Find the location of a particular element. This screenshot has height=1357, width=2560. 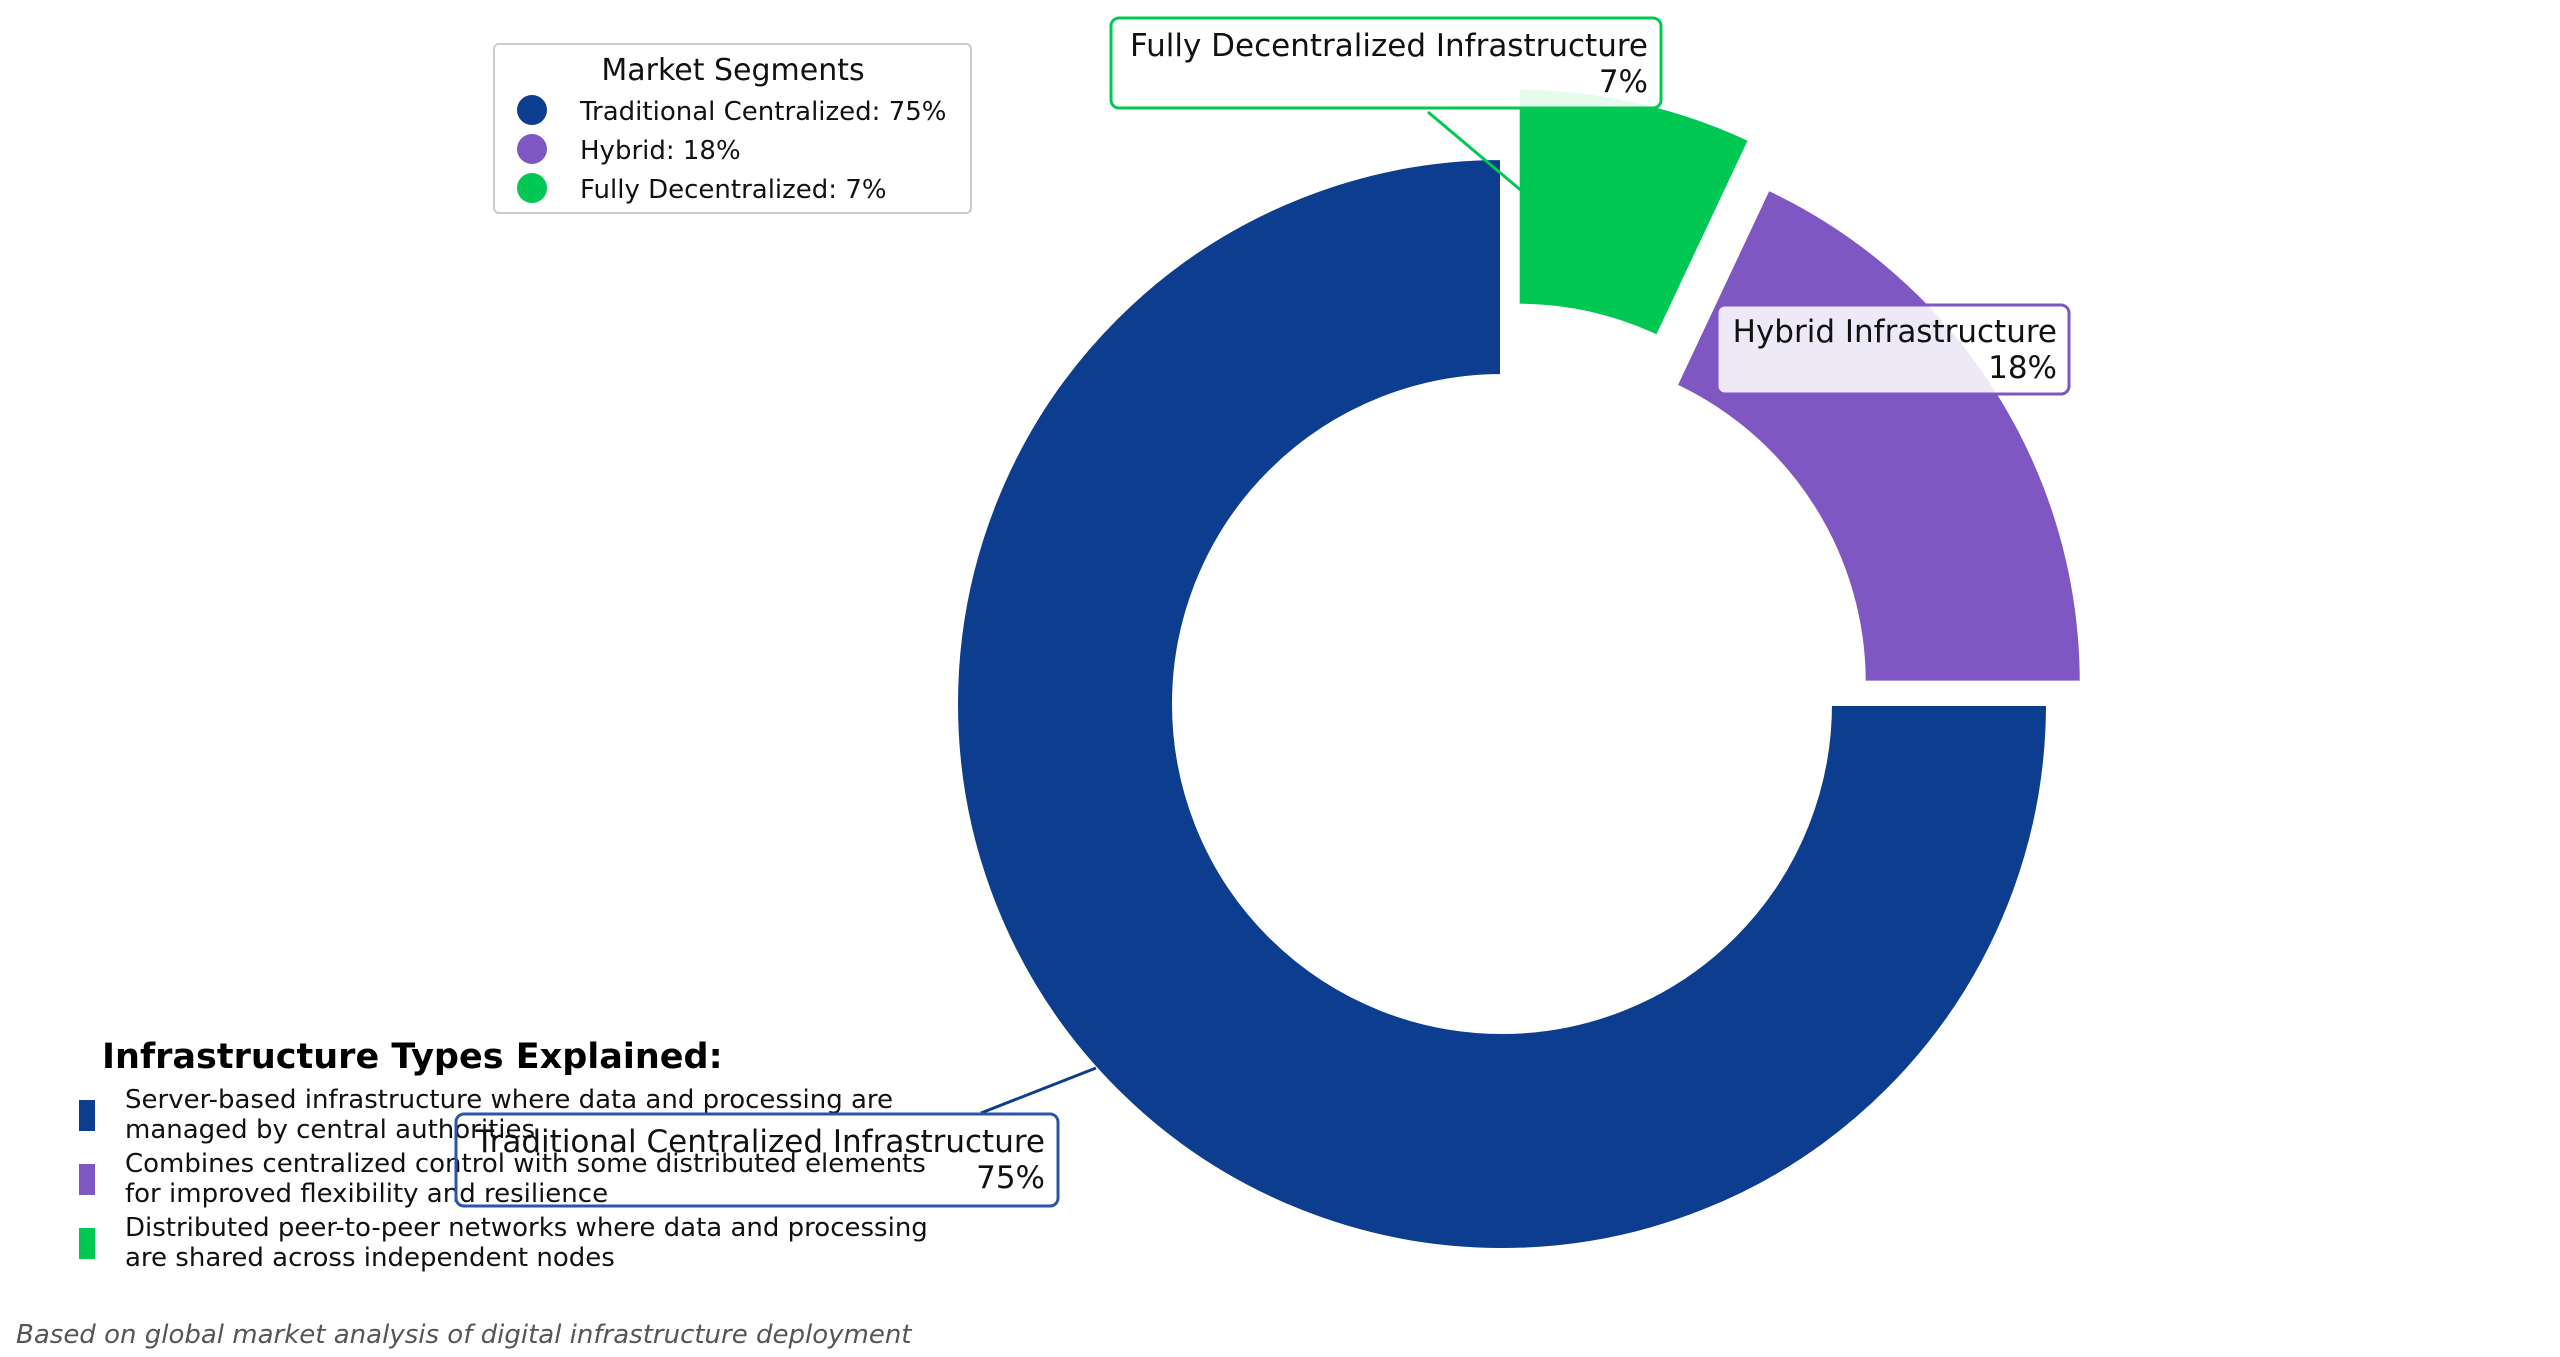

legend-marker-fully-decentralized is located at coordinates (532, 188).